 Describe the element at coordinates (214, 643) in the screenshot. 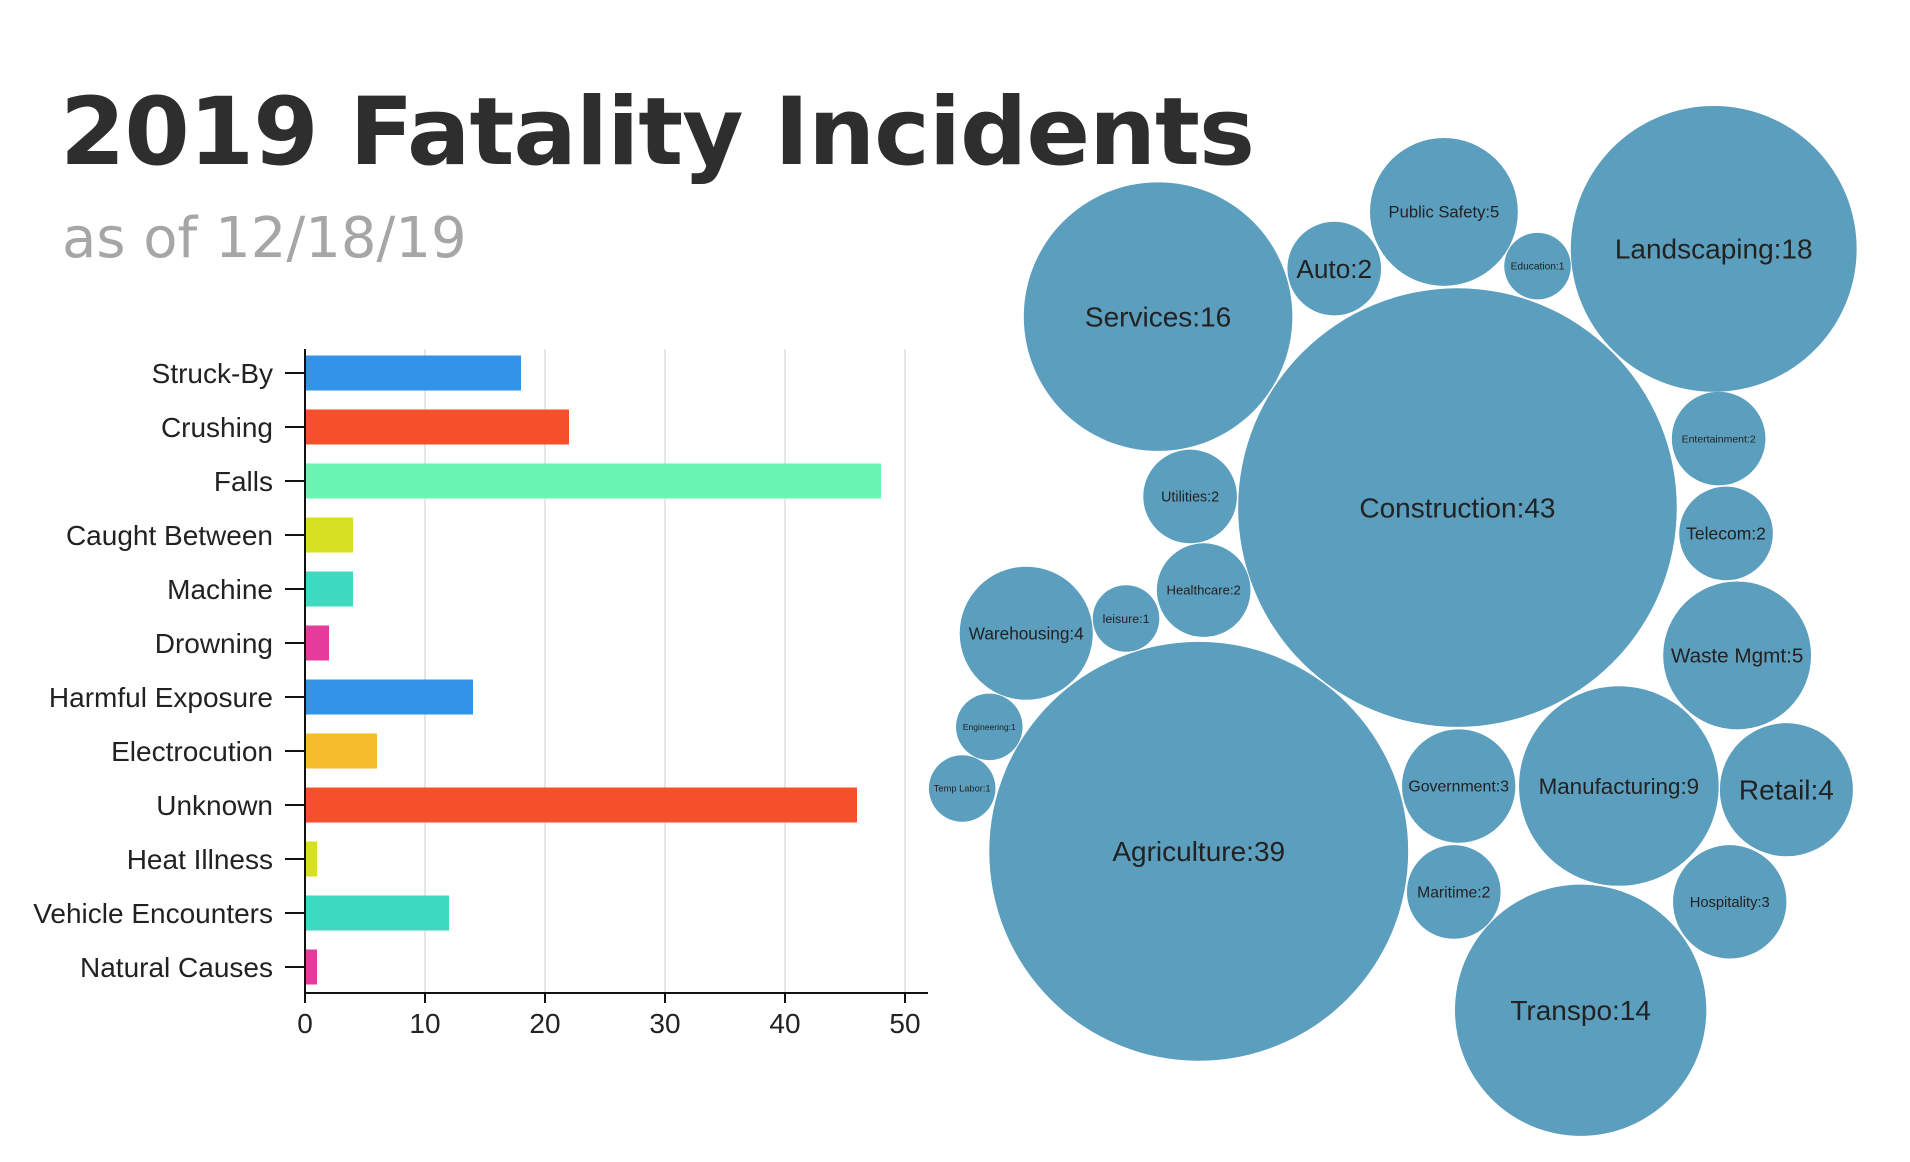

I see `y-tick-label: Drowning` at that location.